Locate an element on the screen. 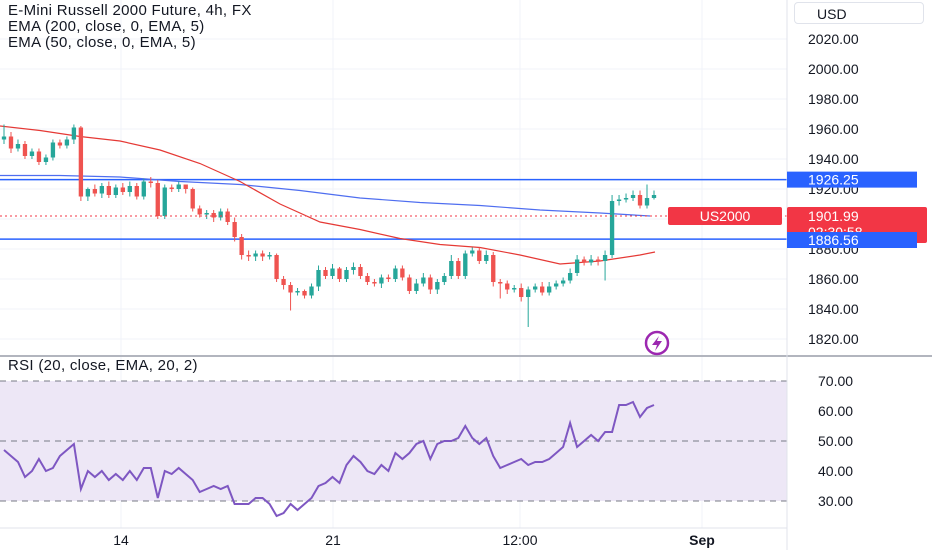  price-tick-label: 2000.00 is located at coordinates (833, 69).